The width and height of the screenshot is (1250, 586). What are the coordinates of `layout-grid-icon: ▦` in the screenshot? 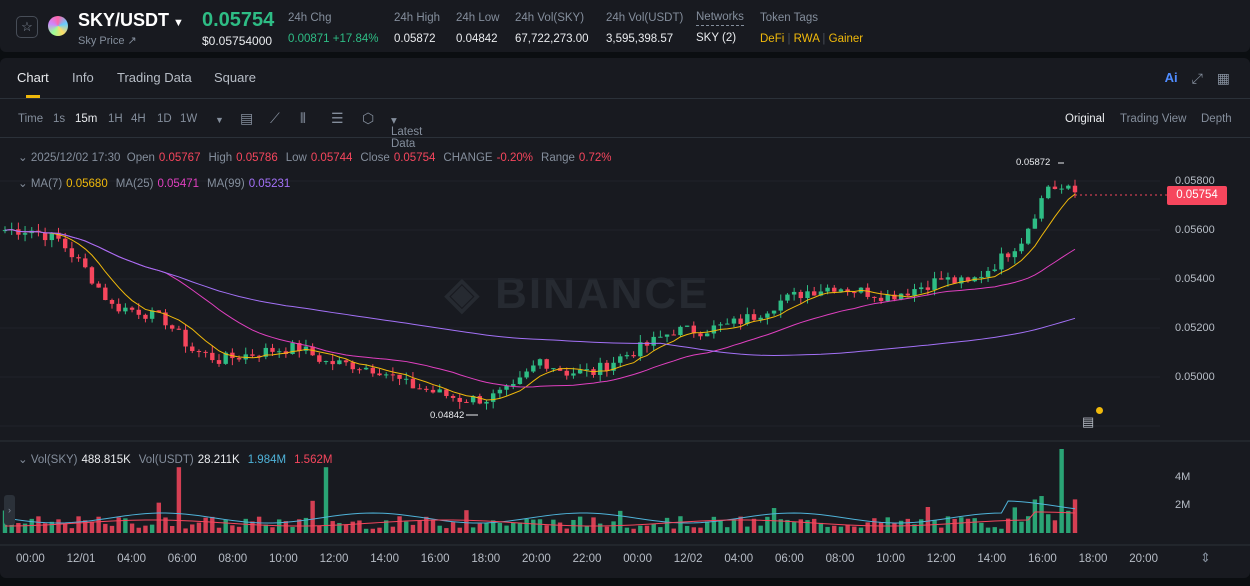 It's located at (1223, 78).